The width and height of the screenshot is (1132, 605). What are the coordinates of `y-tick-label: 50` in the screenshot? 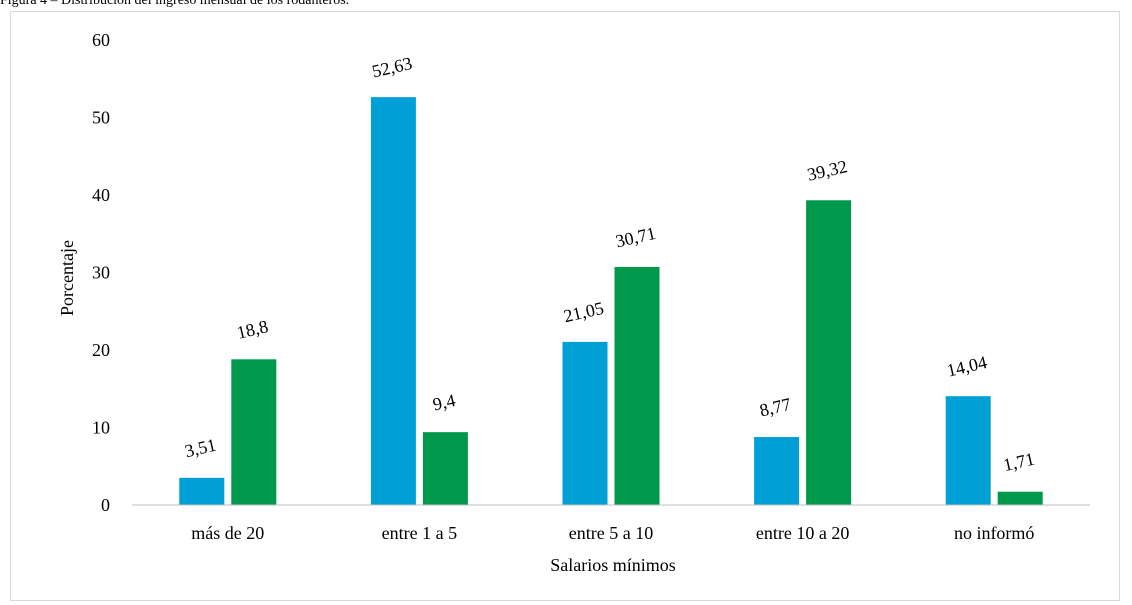 It's located at (101, 118).